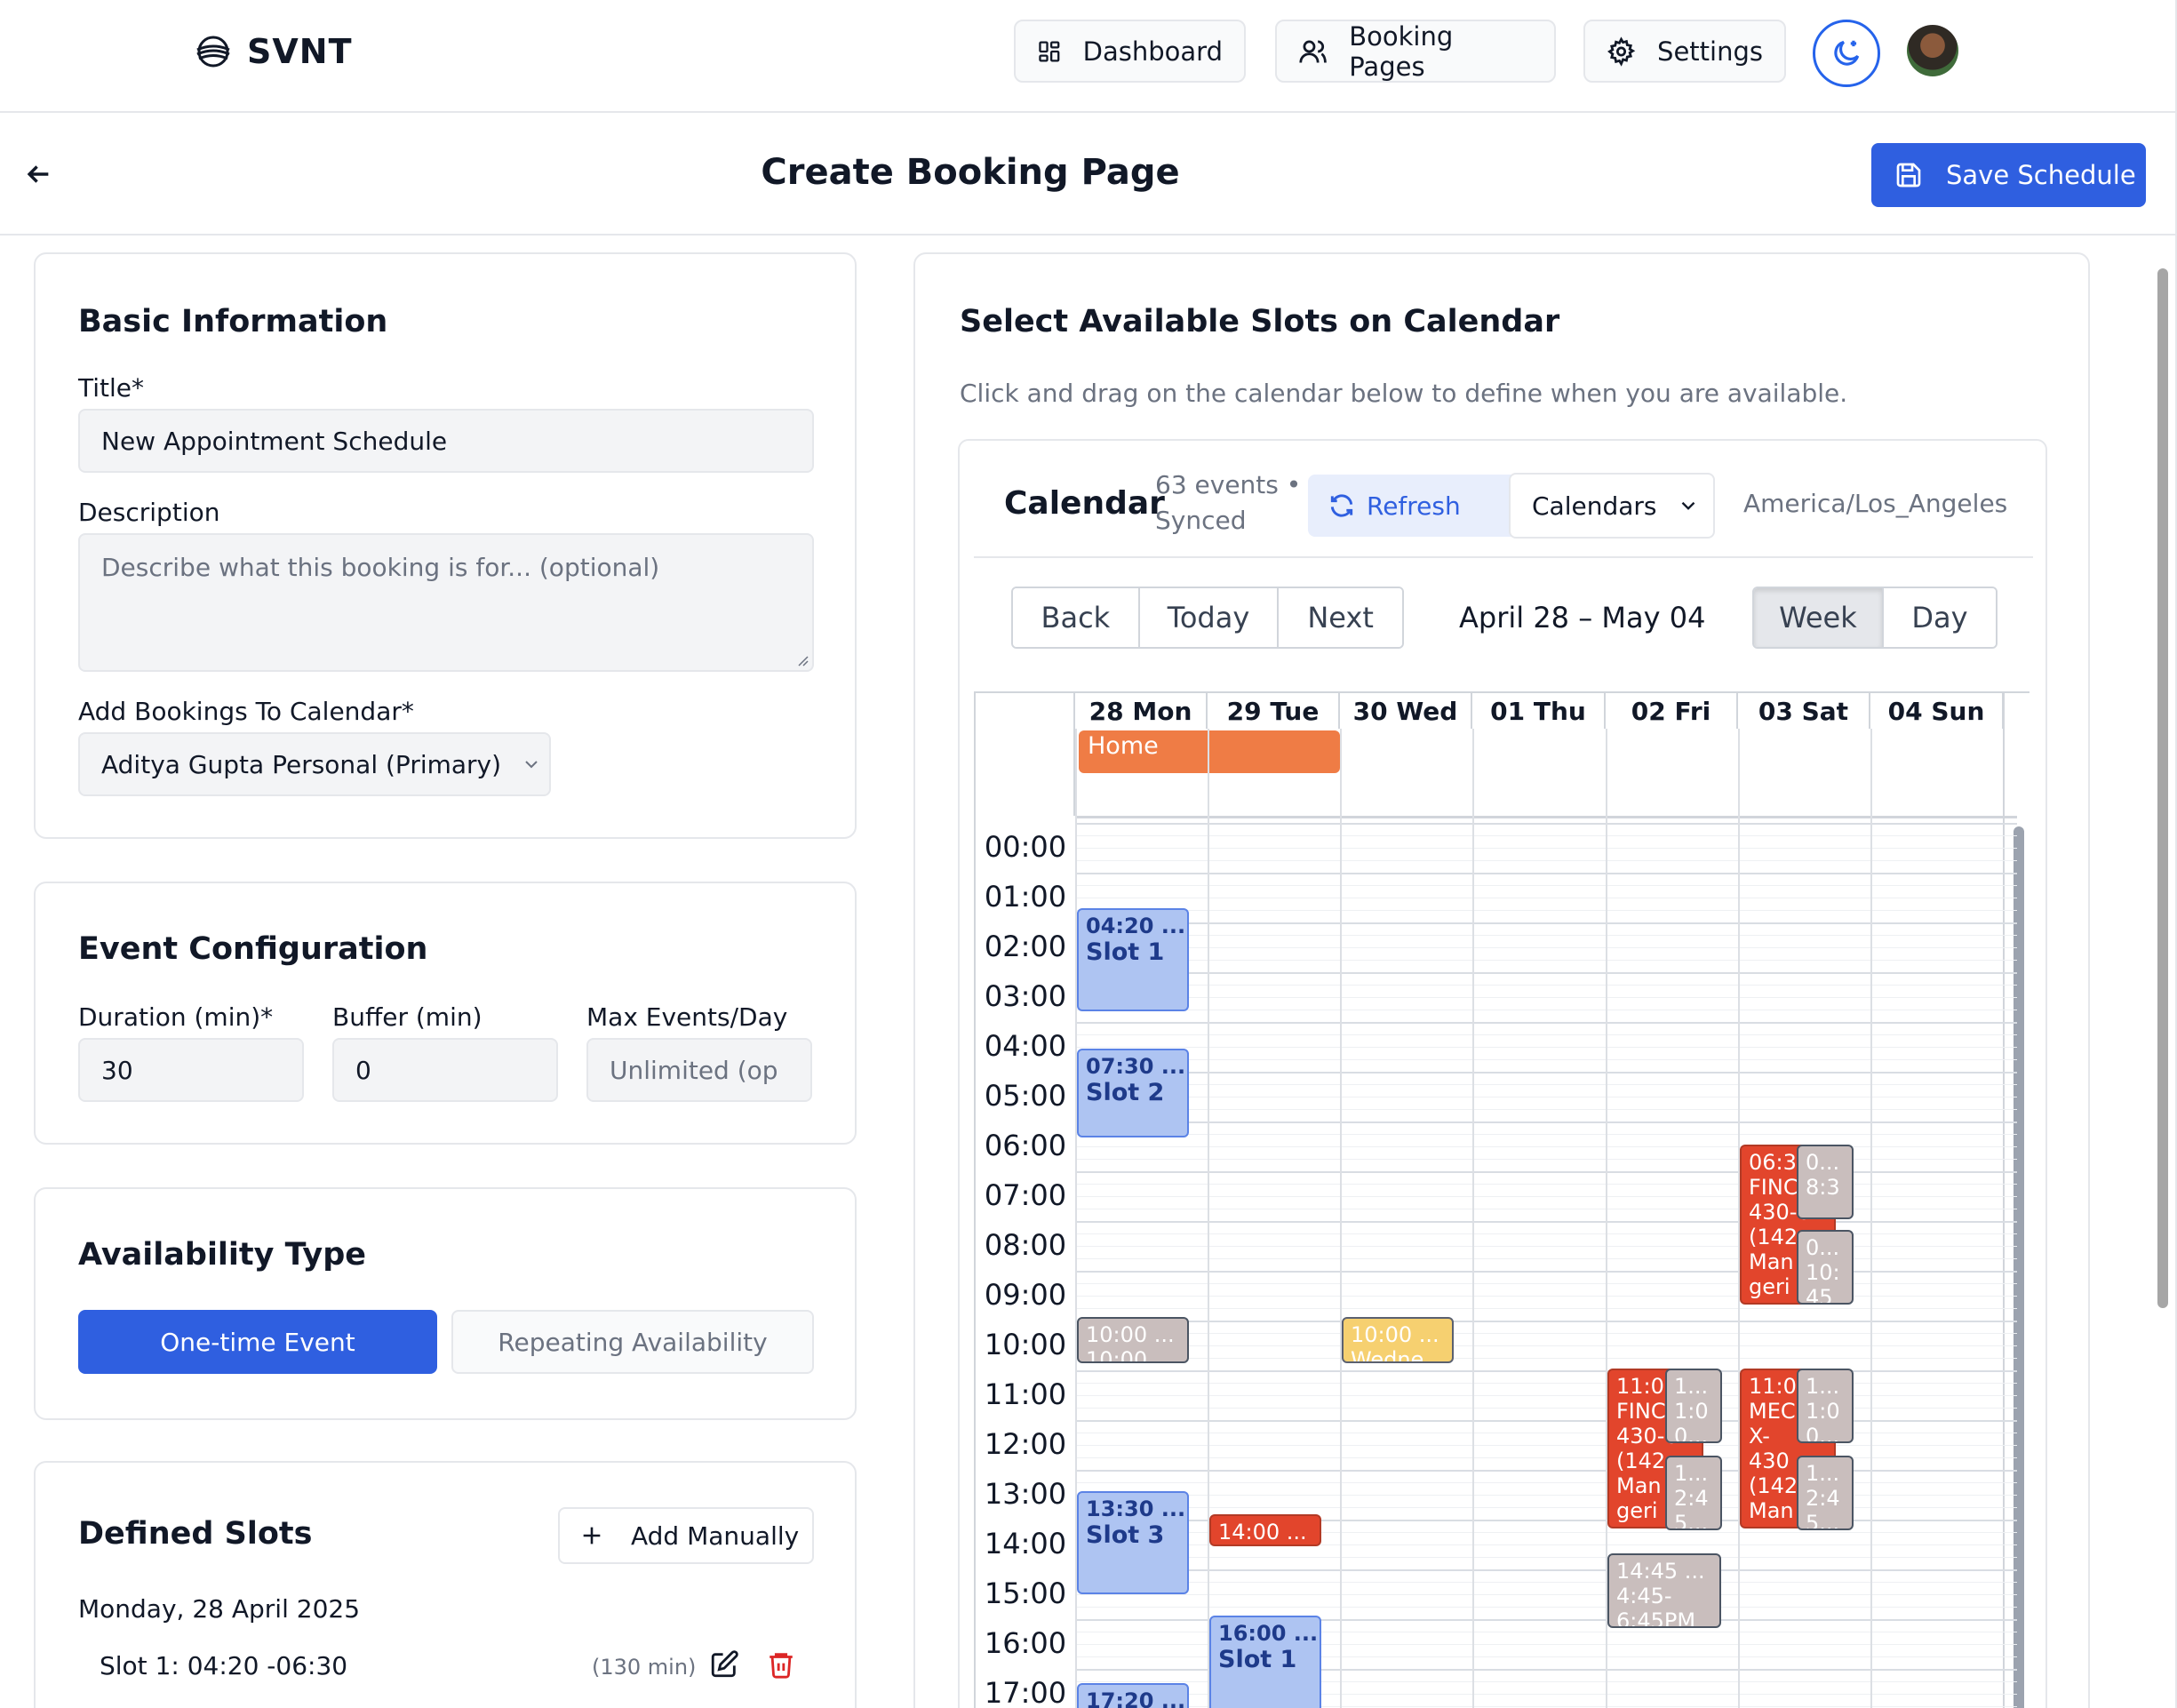 The image size is (2177, 1708). What do you see at coordinates (191, 1070) in the screenshot?
I see `duration-input: 30` at bounding box center [191, 1070].